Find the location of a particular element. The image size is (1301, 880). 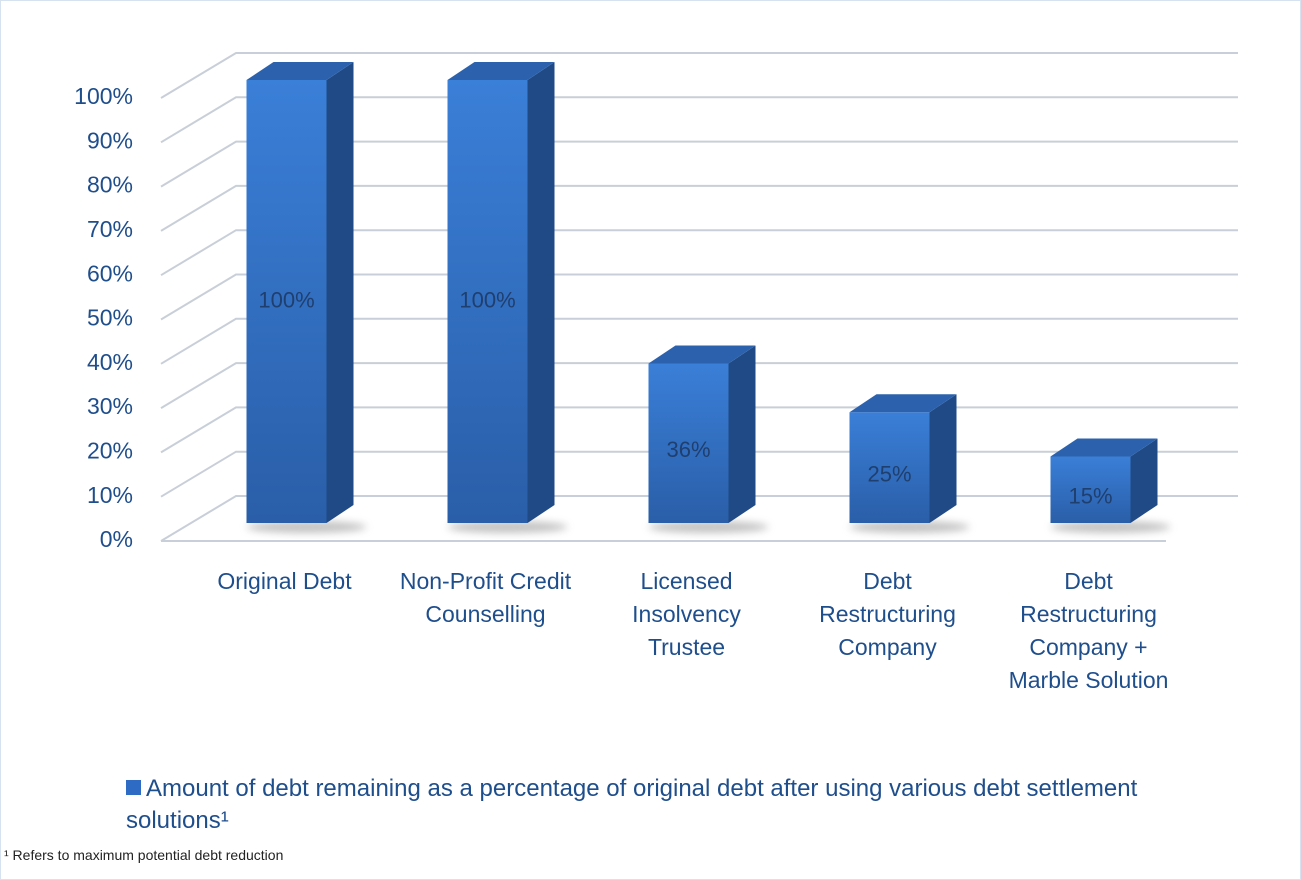

y-tick-label: 90% is located at coordinates (110, 140).